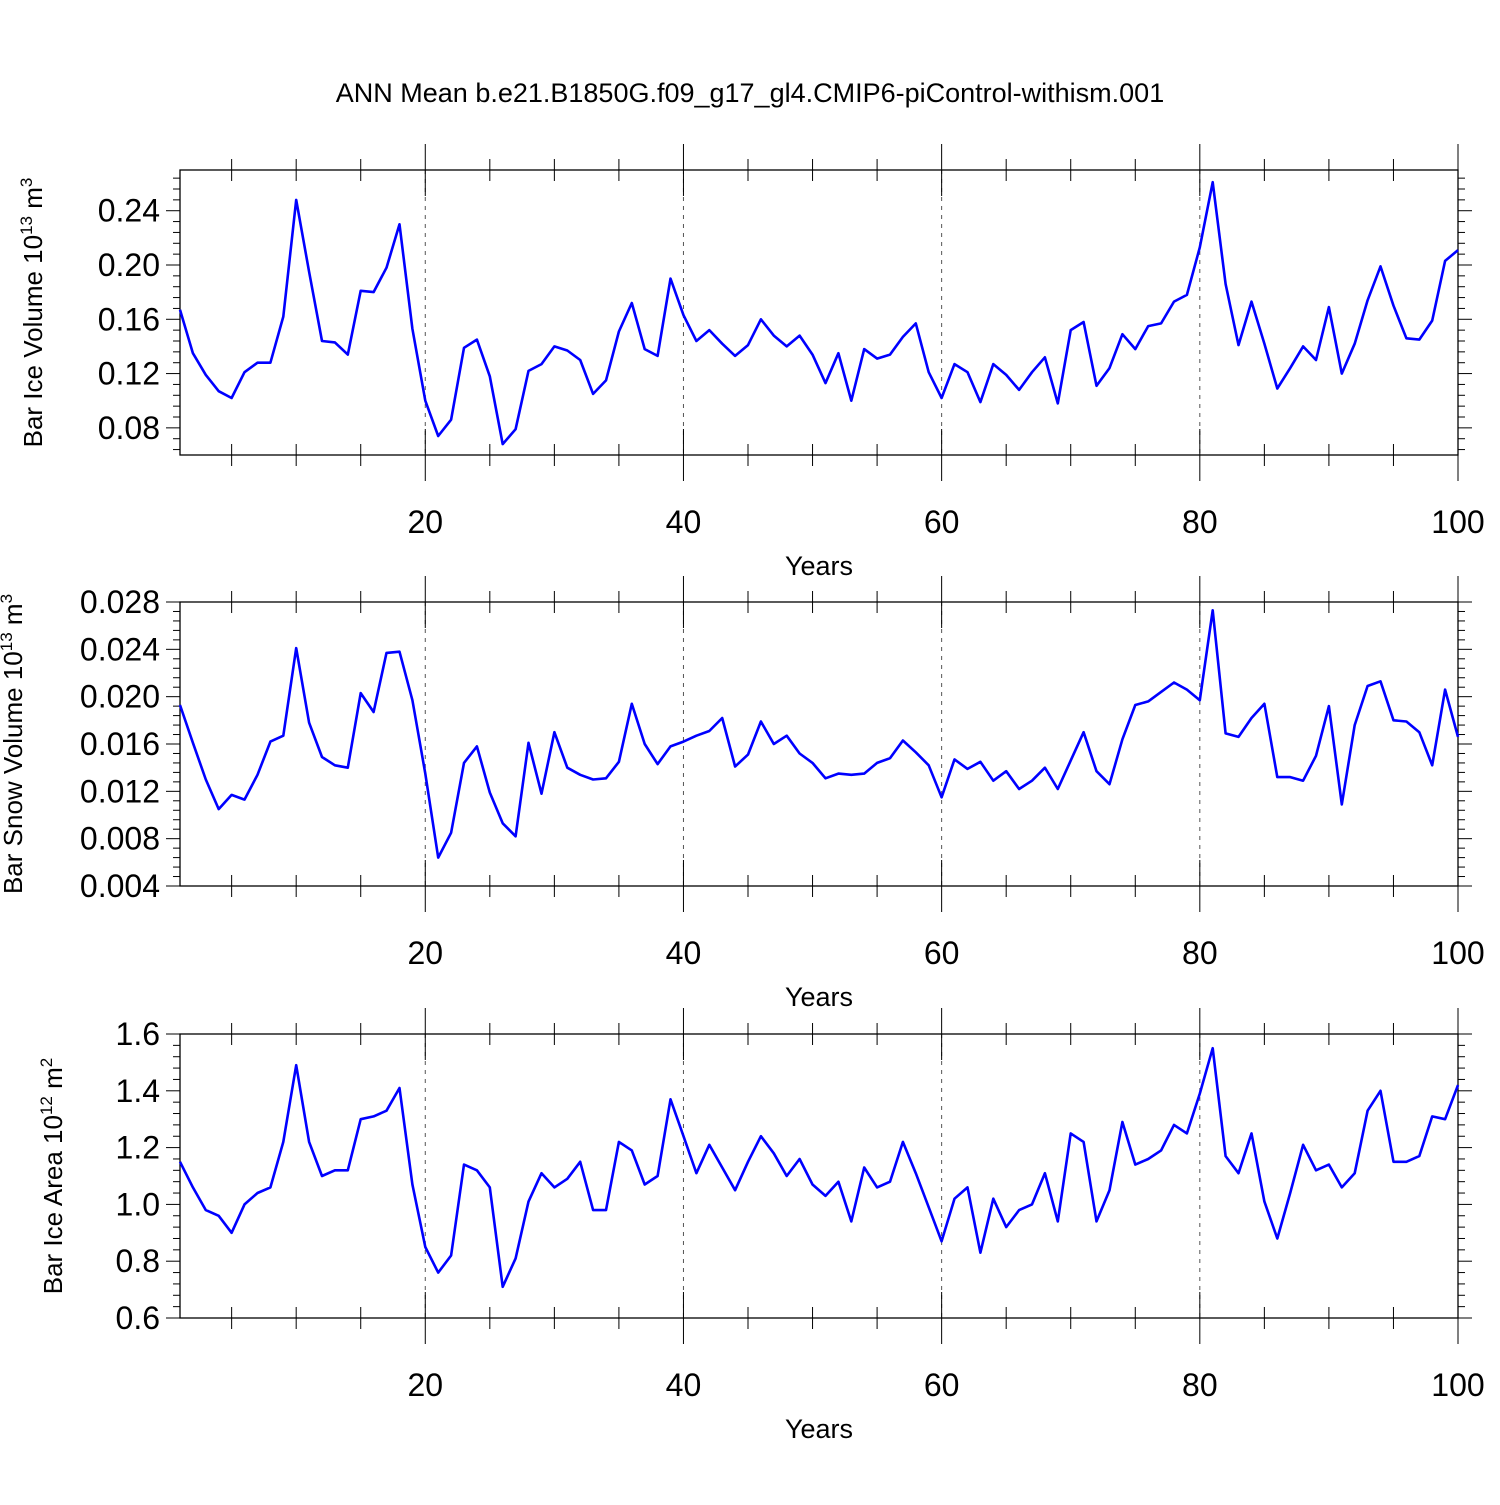 This screenshot has width=1500, height=1505. I want to click on y-tick-label: 1.4, so click(138, 1091).